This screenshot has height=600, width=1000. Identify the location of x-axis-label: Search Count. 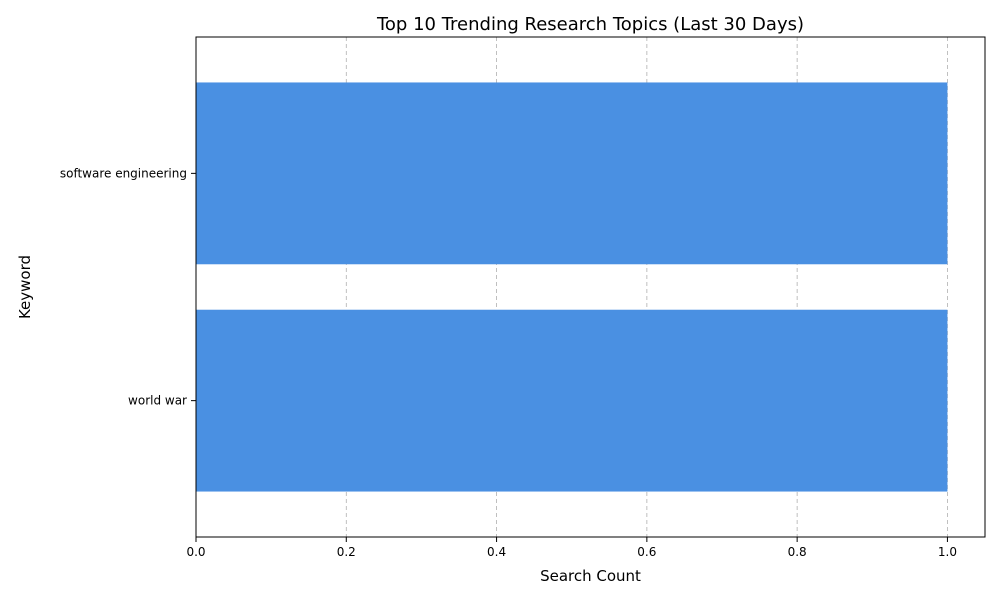
(590, 576).